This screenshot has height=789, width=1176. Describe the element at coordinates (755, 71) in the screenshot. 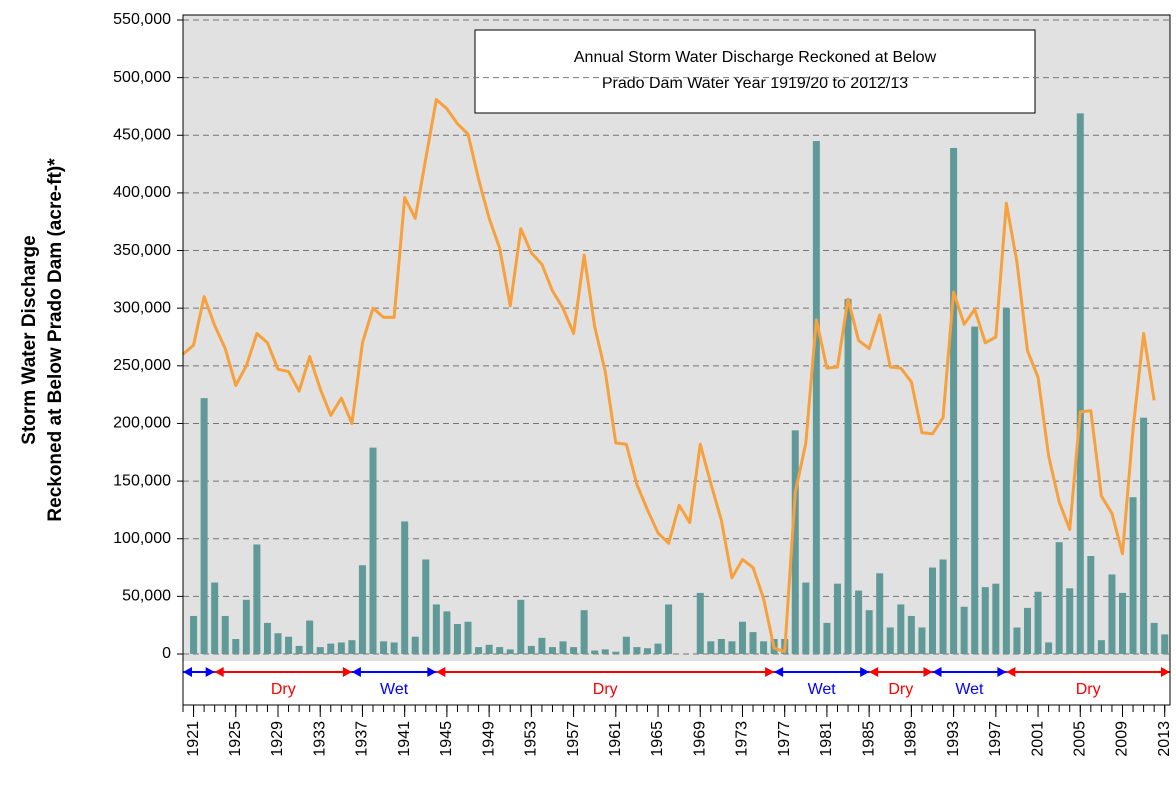

I see `title-box` at that location.